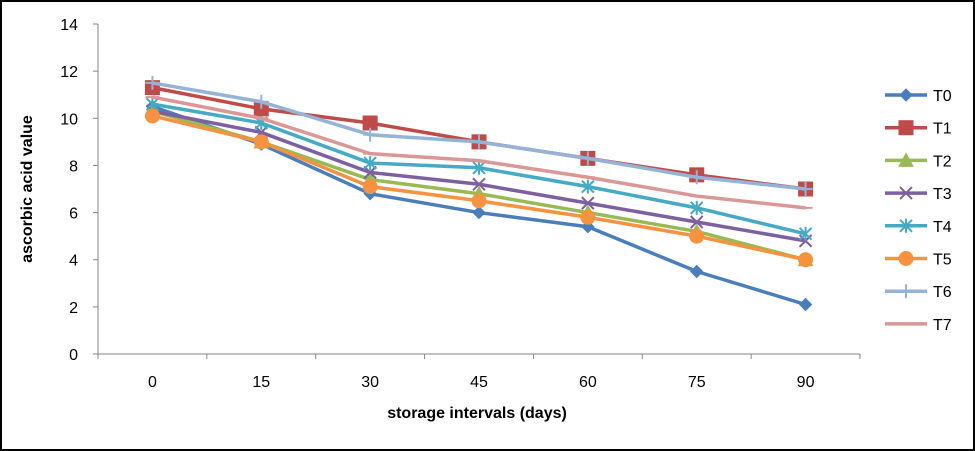 The width and height of the screenshot is (975, 451). Describe the element at coordinates (69, 119) in the screenshot. I see `y-tick-label: 10` at that location.